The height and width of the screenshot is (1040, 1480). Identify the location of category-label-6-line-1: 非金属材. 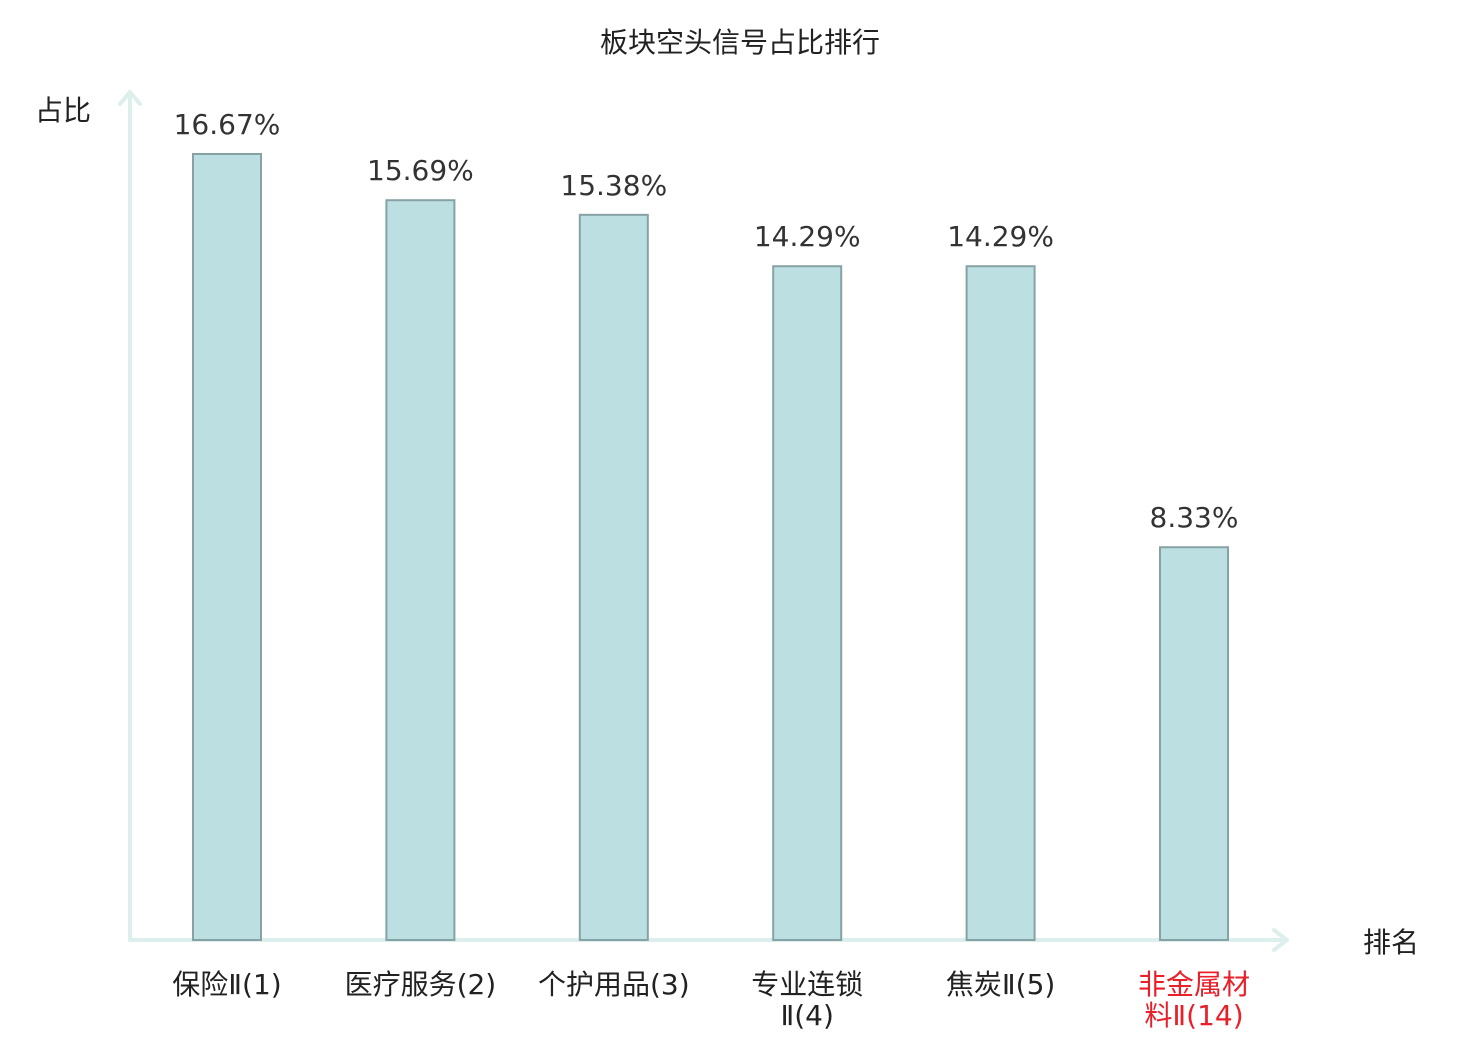
(1194, 984).